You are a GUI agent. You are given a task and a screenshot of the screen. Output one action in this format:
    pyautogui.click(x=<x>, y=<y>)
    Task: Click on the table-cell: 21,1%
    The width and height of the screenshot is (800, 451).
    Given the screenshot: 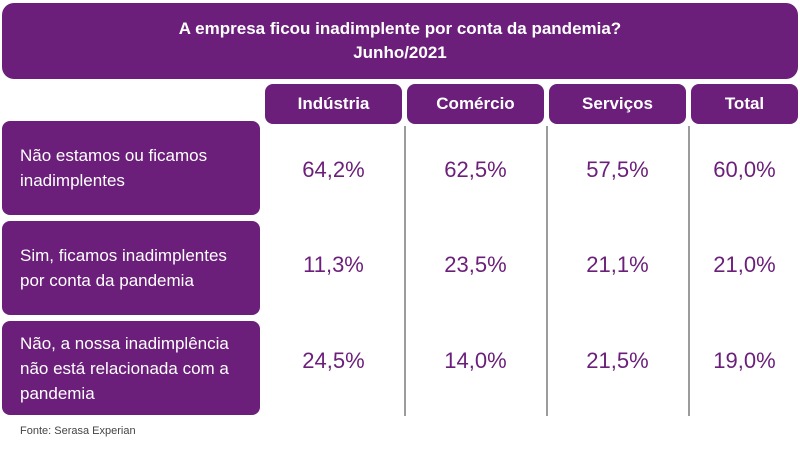 What is the action you would take?
    pyautogui.click(x=617, y=264)
    